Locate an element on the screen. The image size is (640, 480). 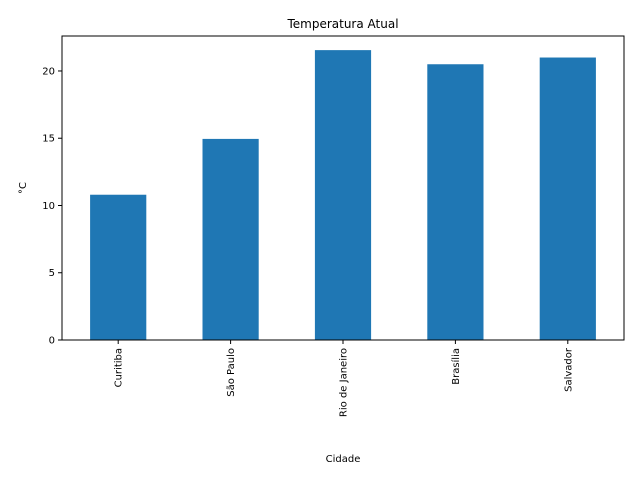
x-axis-label: Cidade is located at coordinates (343, 459).